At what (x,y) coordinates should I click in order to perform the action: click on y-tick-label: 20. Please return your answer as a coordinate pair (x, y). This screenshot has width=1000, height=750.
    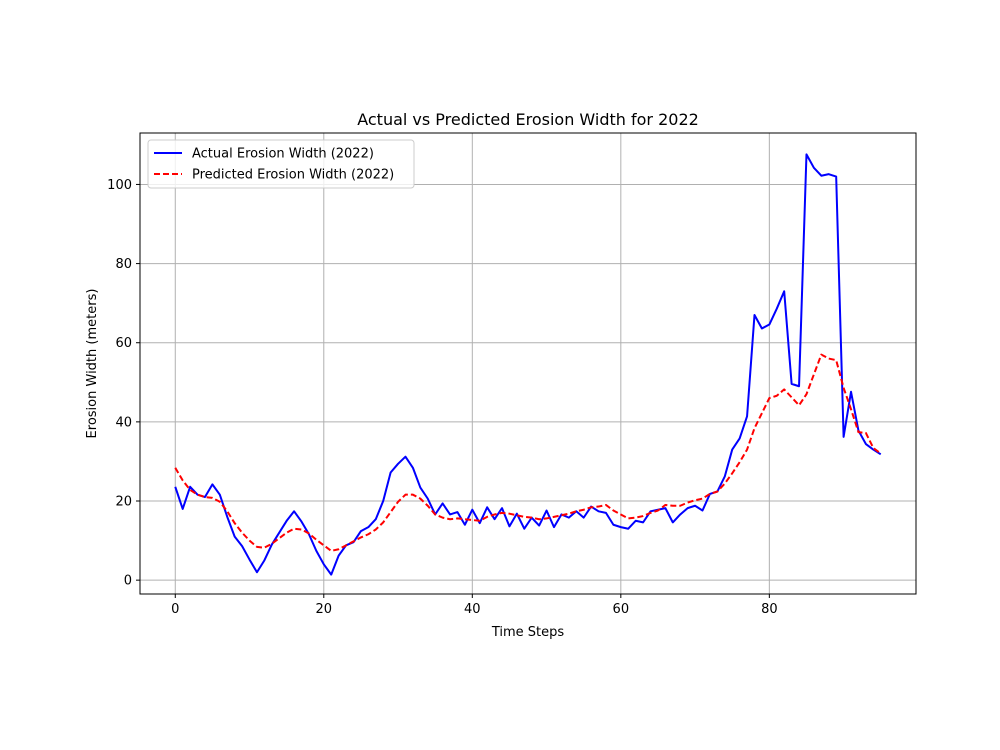
    Looking at the image, I should click on (123, 502).